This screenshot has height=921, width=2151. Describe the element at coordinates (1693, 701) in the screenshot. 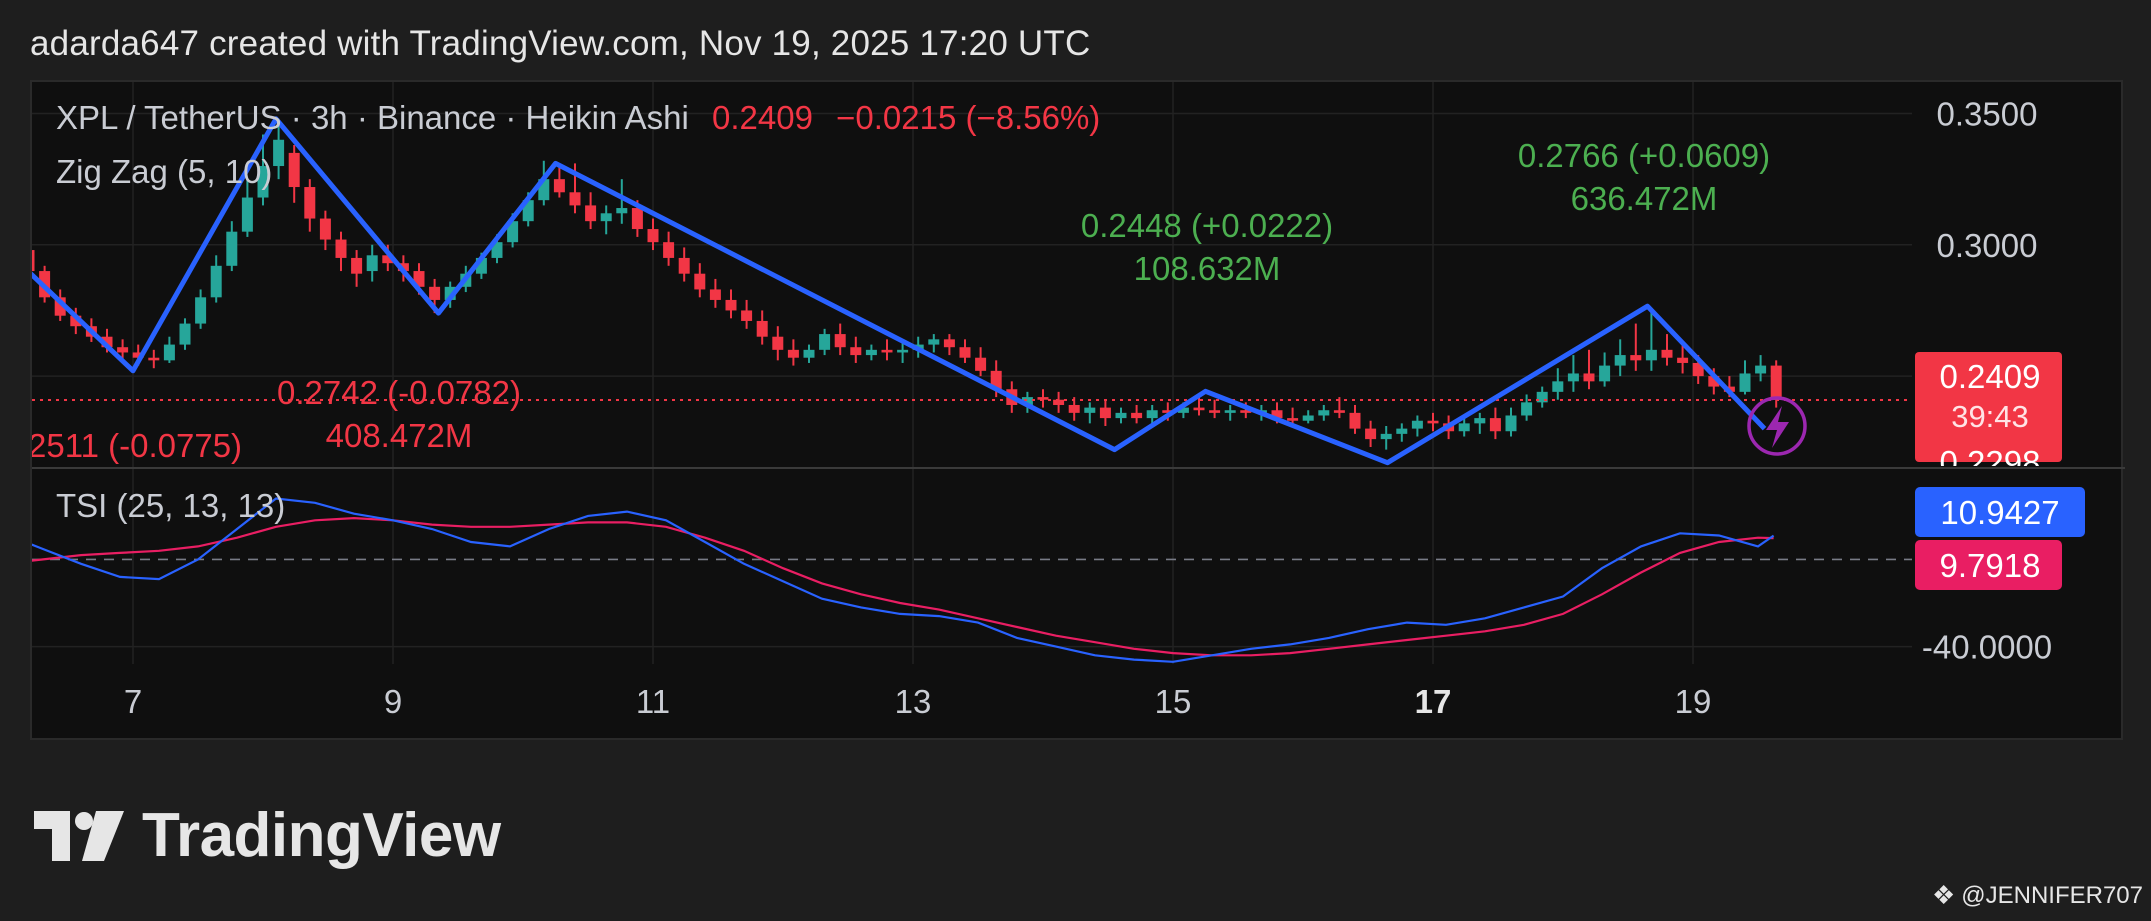

I see `time-tick-label: 19` at that location.